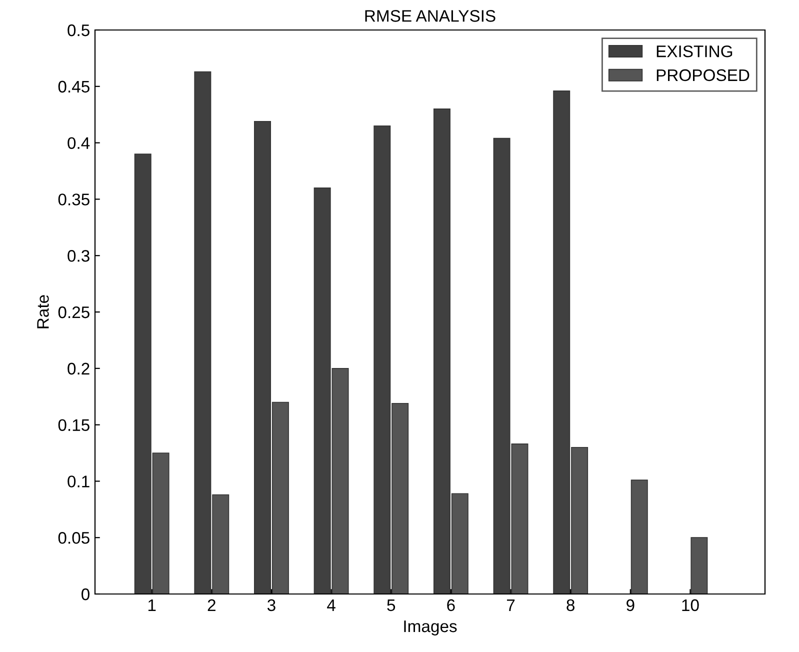 This screenshot has width=799, height=652. I want to click on x-tick-label: 2, so click(212, 605).